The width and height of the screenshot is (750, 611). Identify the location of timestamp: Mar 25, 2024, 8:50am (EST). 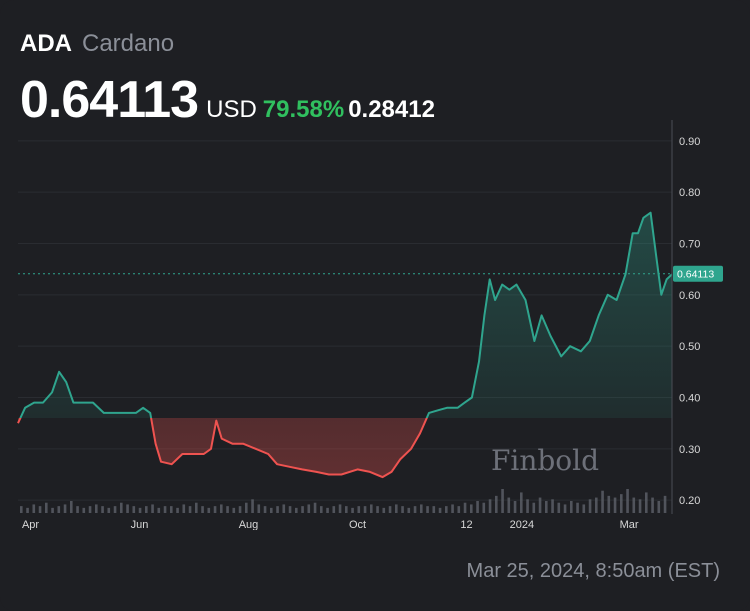
(593, 571).